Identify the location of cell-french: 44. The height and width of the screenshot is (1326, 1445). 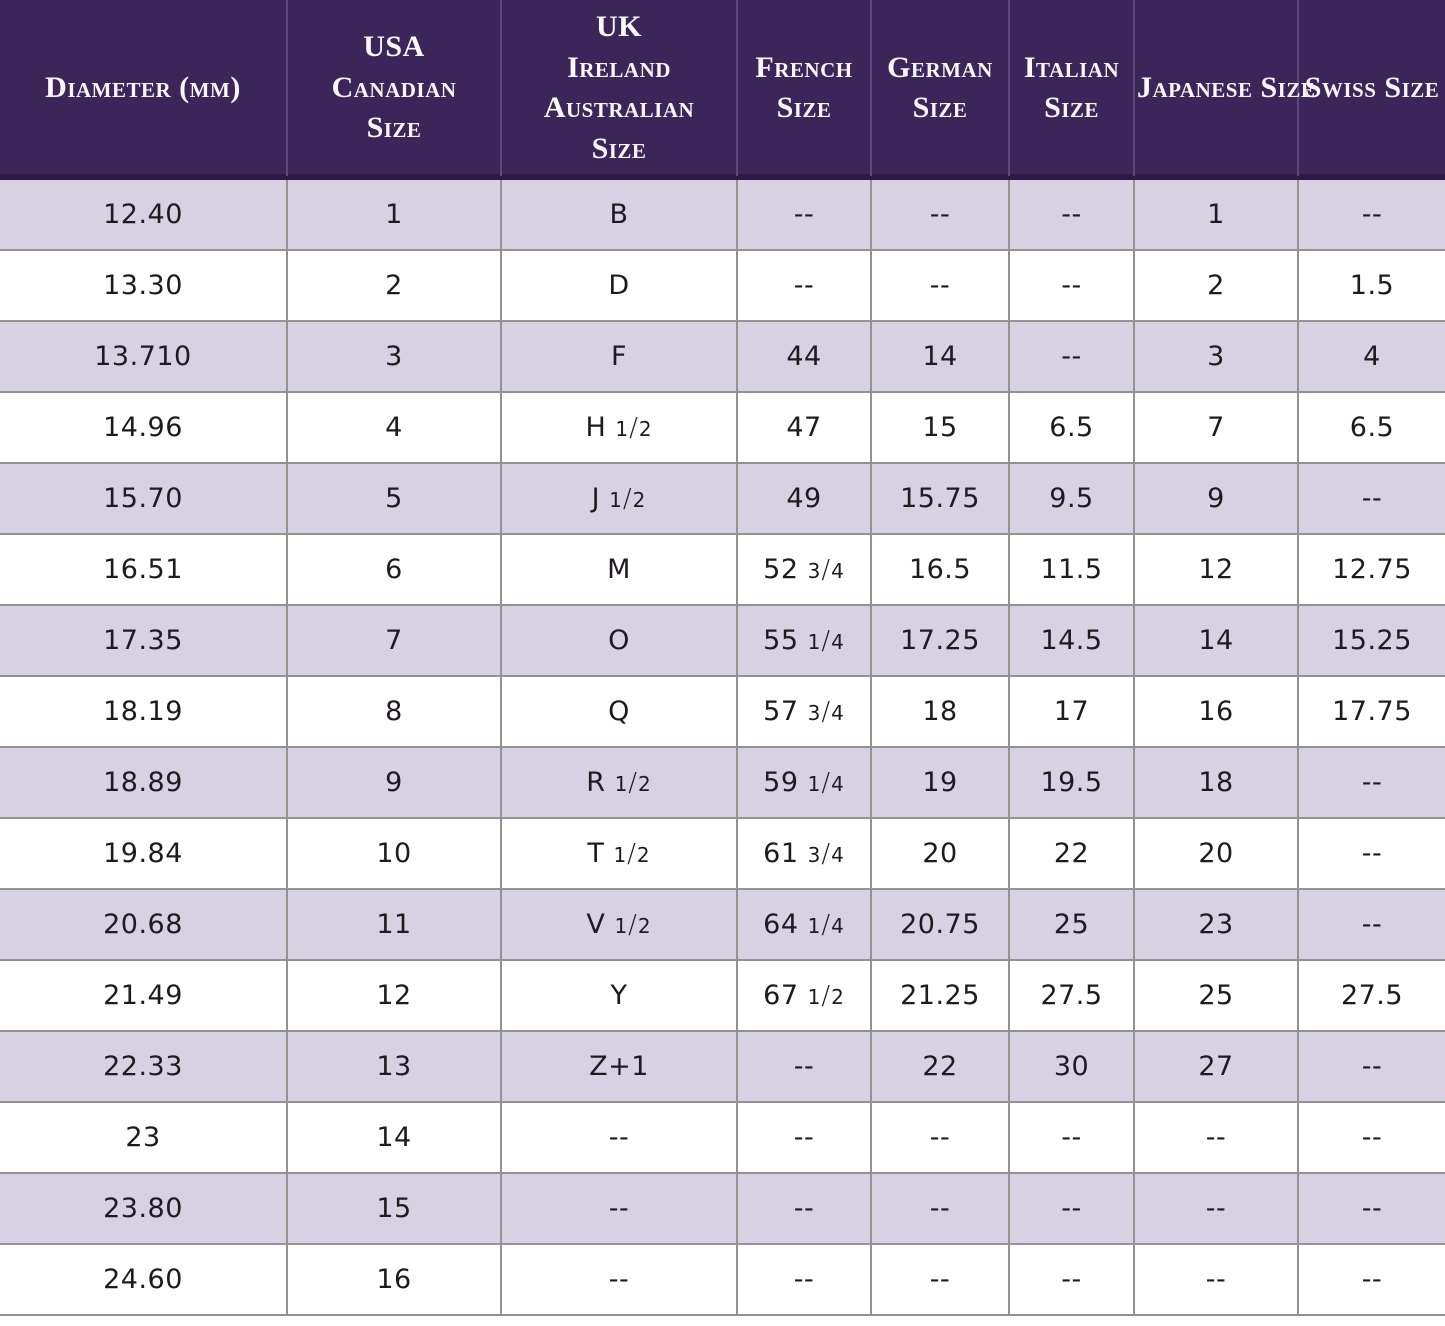
(803, 357).